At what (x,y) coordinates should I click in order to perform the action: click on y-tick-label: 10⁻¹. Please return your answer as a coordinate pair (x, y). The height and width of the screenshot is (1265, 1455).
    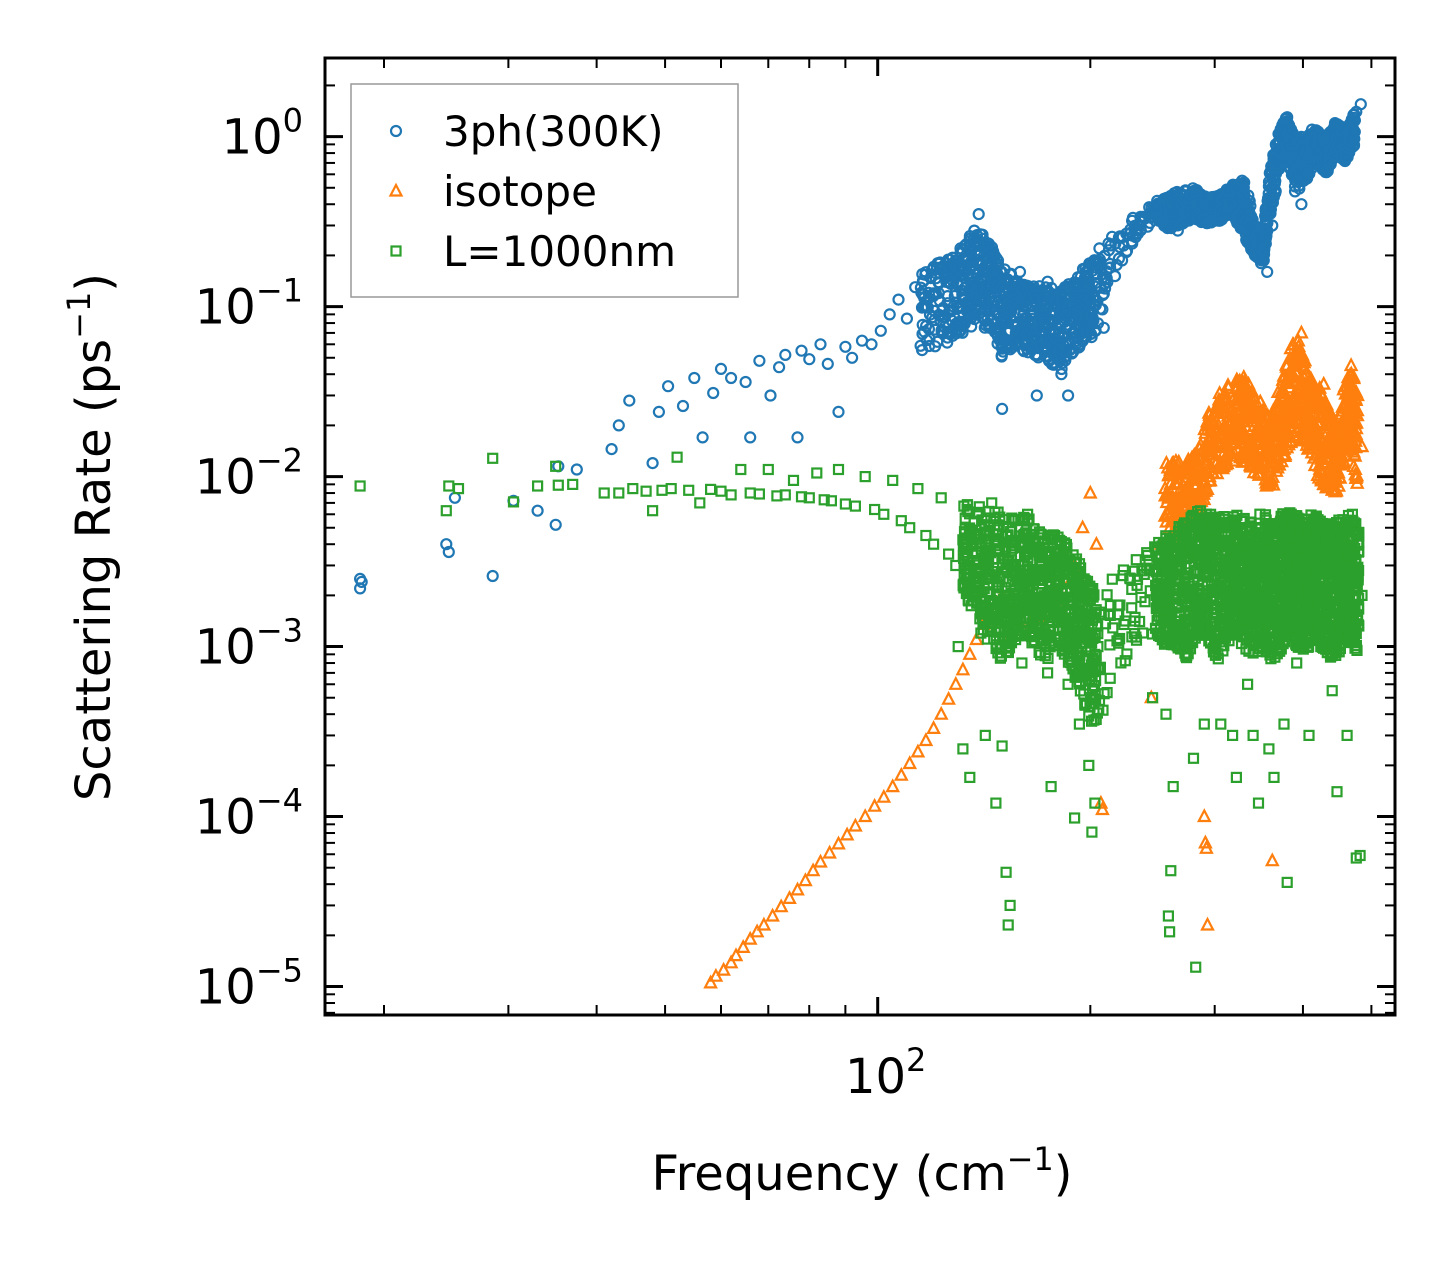
    Looking at the image, I should click on (249, 304).